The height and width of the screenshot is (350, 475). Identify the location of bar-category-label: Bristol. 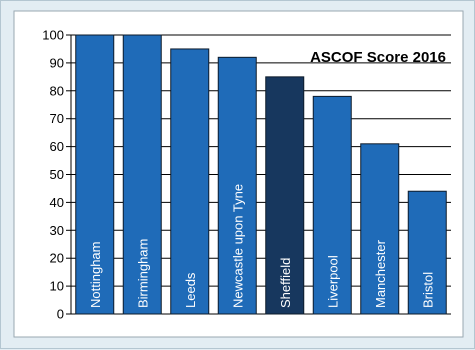
(427, 290).